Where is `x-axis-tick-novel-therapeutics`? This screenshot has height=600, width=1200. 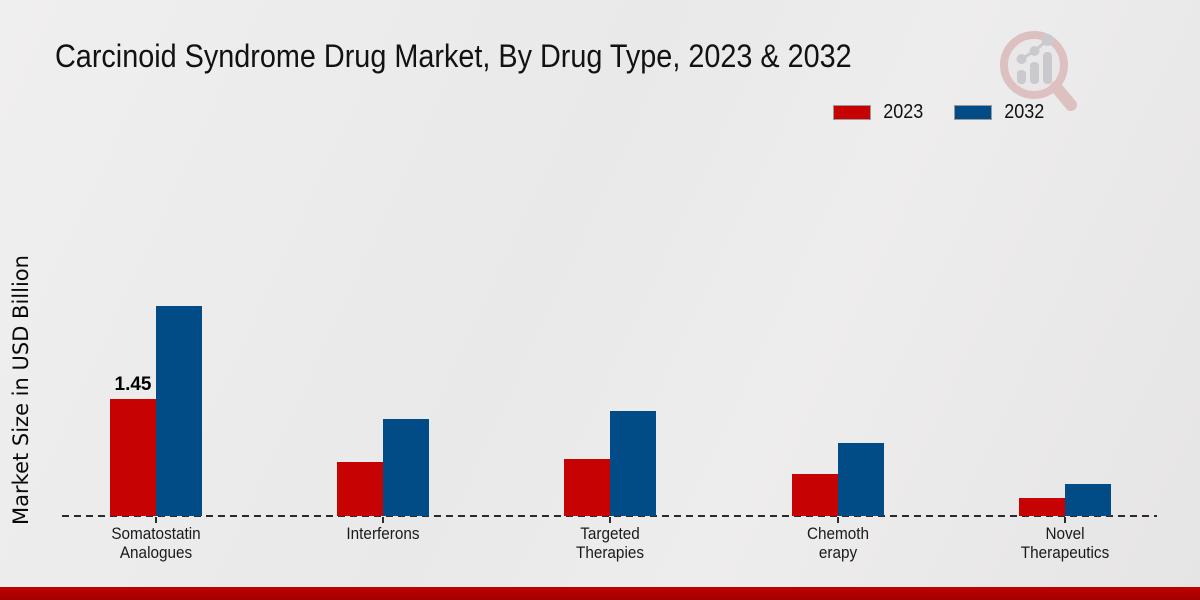 x-axis-tick-novel-therapeutics is located at coordinates (1065, 520).